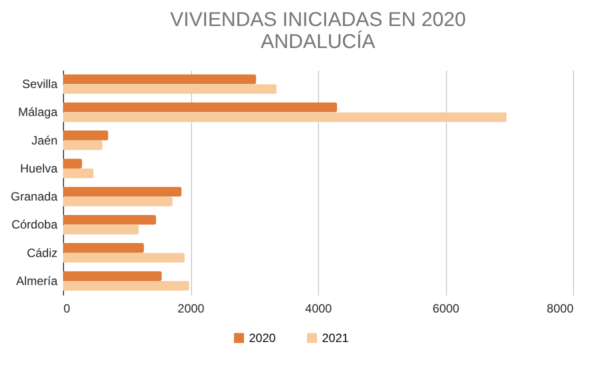 The height and width of the screenshot is (371, 600). What do you see at coordinates (34, 225) in the screenshot?
I see `y-tick-label: Córdoba` at bounding box center [34, 225].